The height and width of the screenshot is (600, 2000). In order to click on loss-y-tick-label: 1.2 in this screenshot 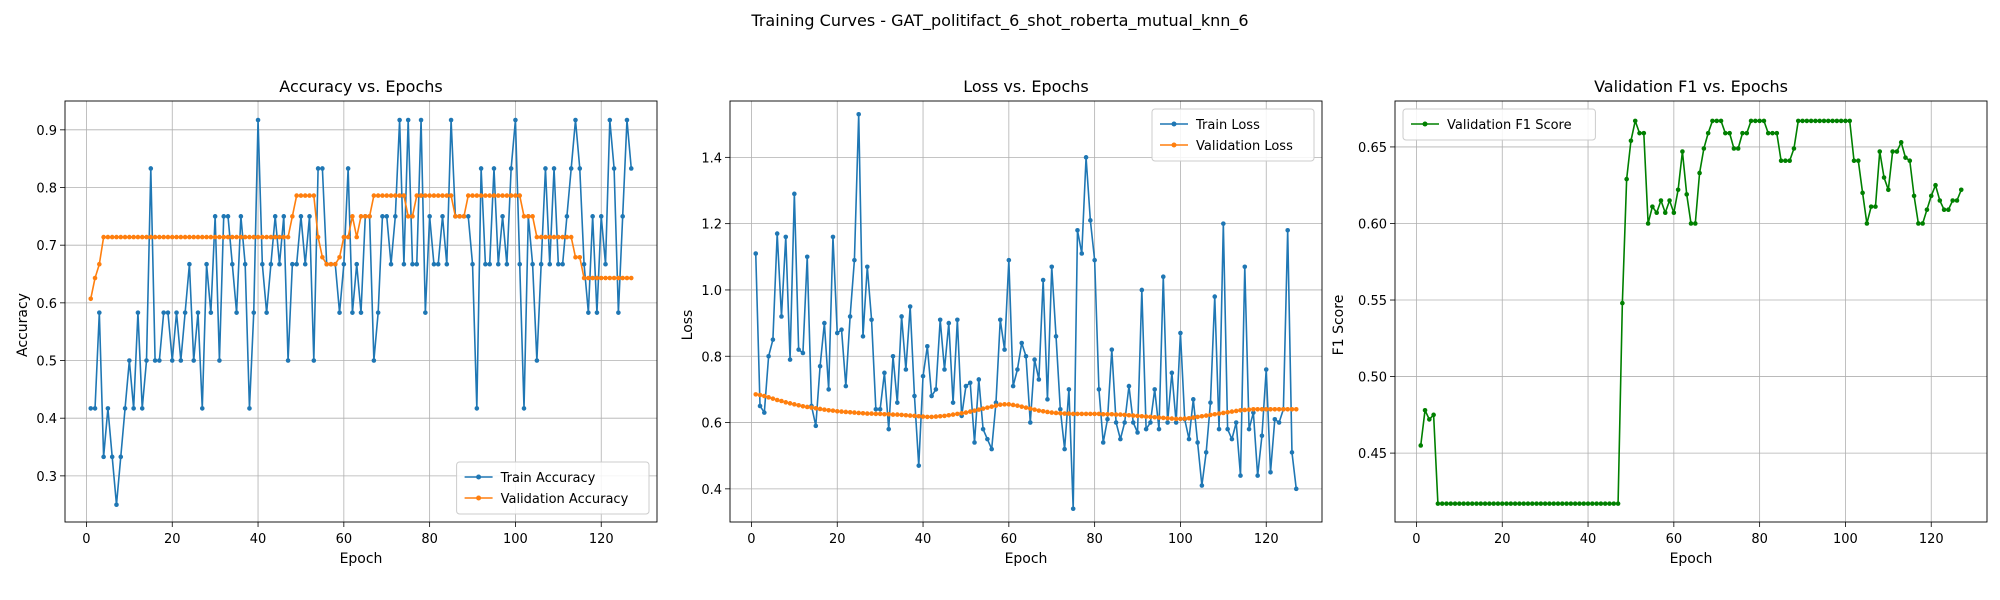, I will do `click(711, 225)`.